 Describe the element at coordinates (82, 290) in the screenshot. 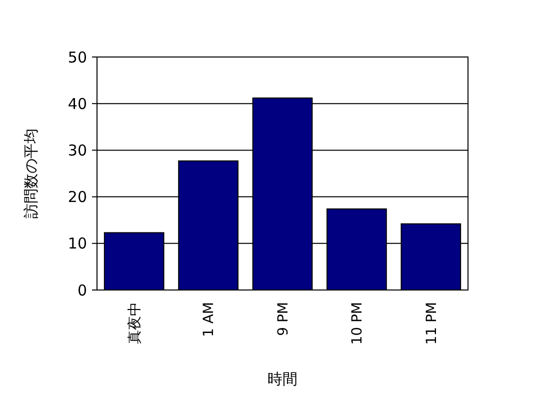

I see `y-tick-label: 0` at that location.